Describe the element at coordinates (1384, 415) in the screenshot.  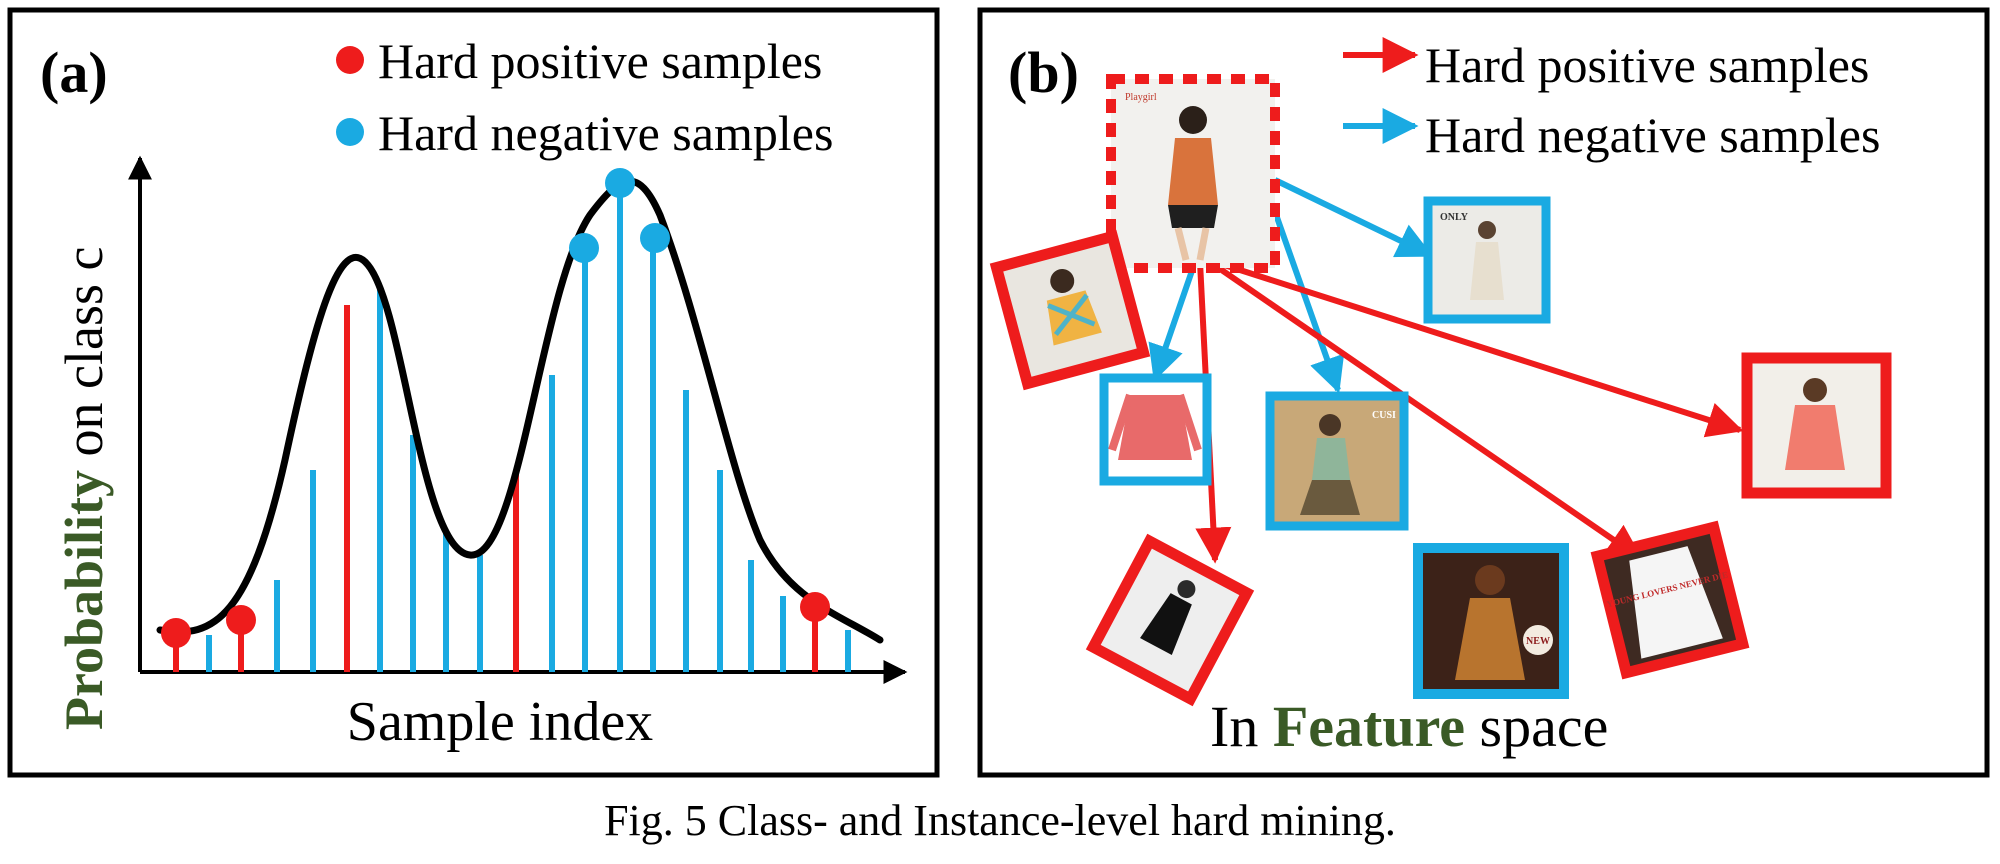
I see `negative-logo: CUSI` at that location.